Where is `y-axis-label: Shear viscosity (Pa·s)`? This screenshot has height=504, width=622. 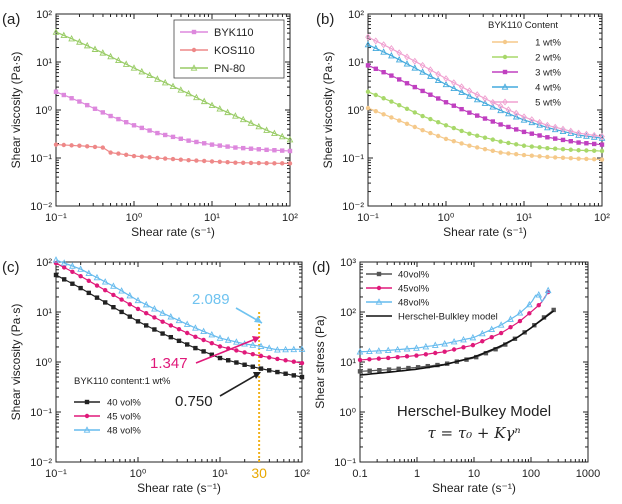
y-axis-label: Shear viscosity (Pa·s) is located at coordinates (16, 362).